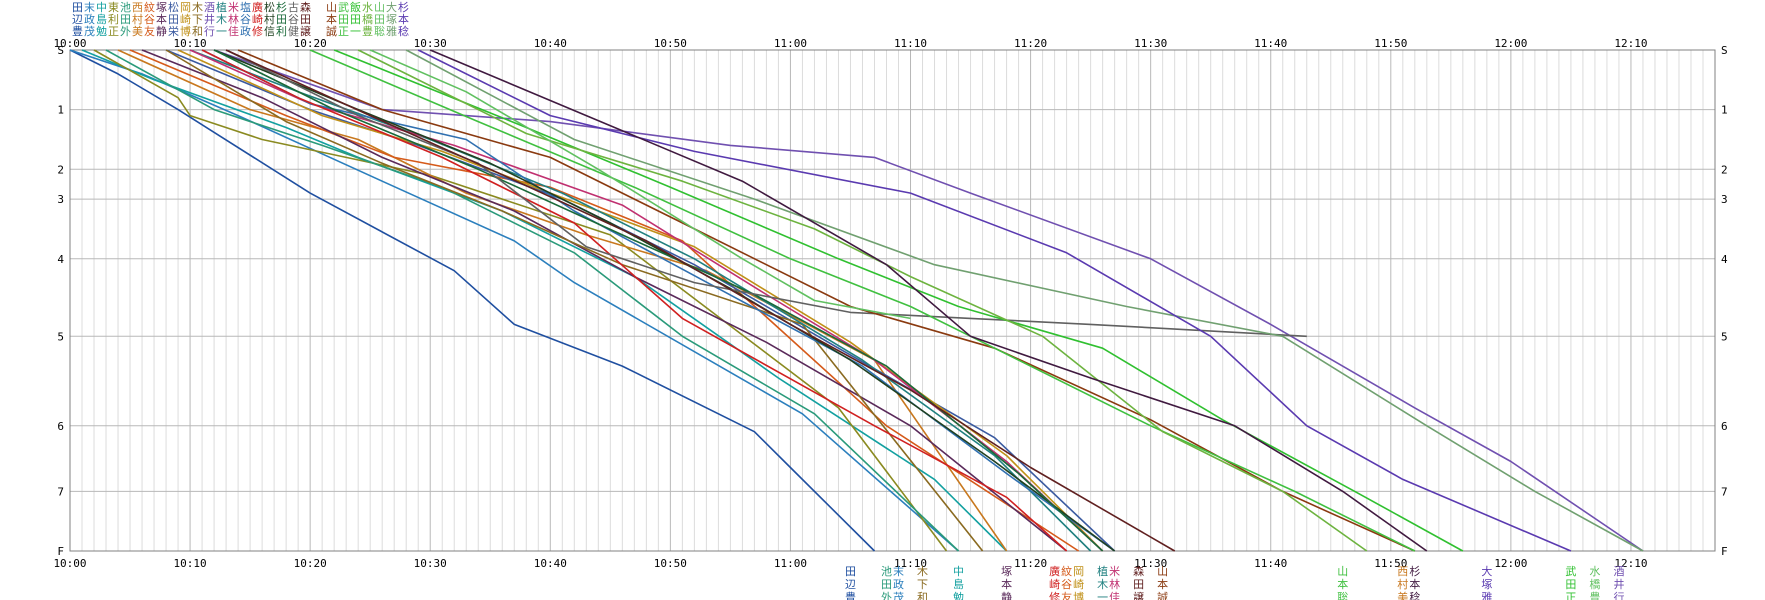  What do you see at coordinates (185, 19) in the screenshot?
I see `legend-char: 崎` at bounding box center [185, 19].